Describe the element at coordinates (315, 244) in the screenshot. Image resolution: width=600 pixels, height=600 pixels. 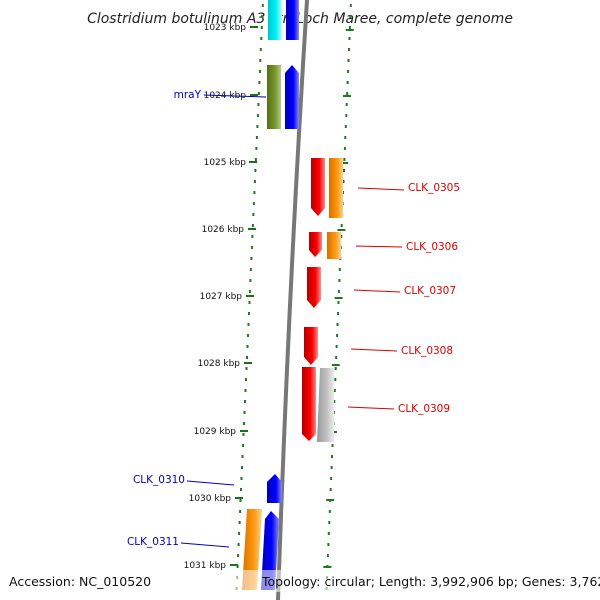
I see `gene-arrow-clk0306-red` at that location.